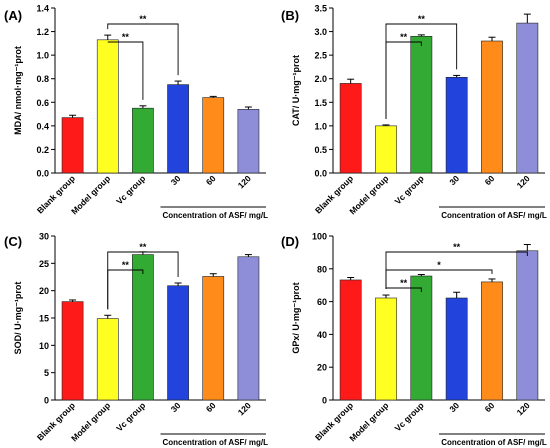 The image size is (550, 448). Describe the element at coordinates (13, 241) in the screenshot. I see `panel-label: (C)` at that location.